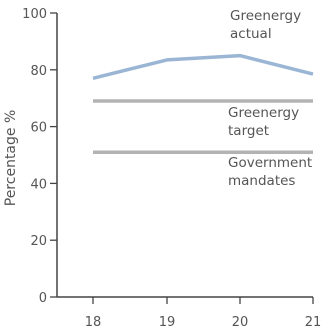 This screenshot has height=327, width=326. I want to click on y-tick-label: 20, so click(38, 241).